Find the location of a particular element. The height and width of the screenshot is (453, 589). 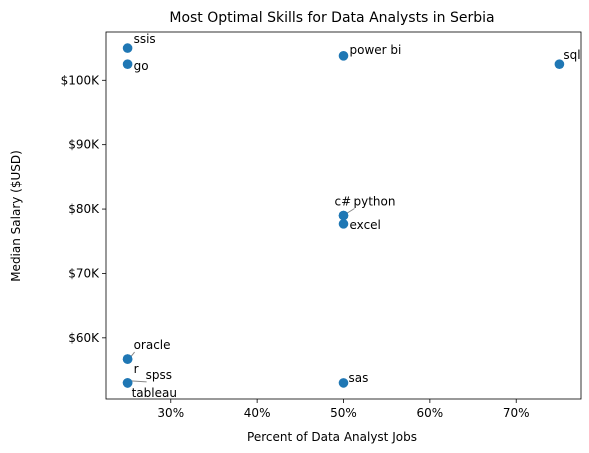

y-tick-label: $60K is located at coordinates (84, 338).